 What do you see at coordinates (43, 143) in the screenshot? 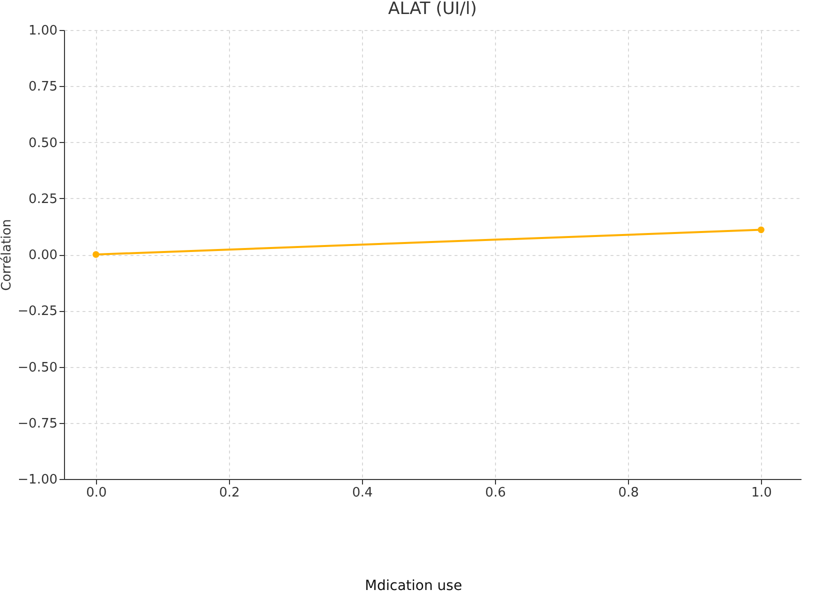
I see `y-tick-label: 0.50` at bounding box center [43, 143].